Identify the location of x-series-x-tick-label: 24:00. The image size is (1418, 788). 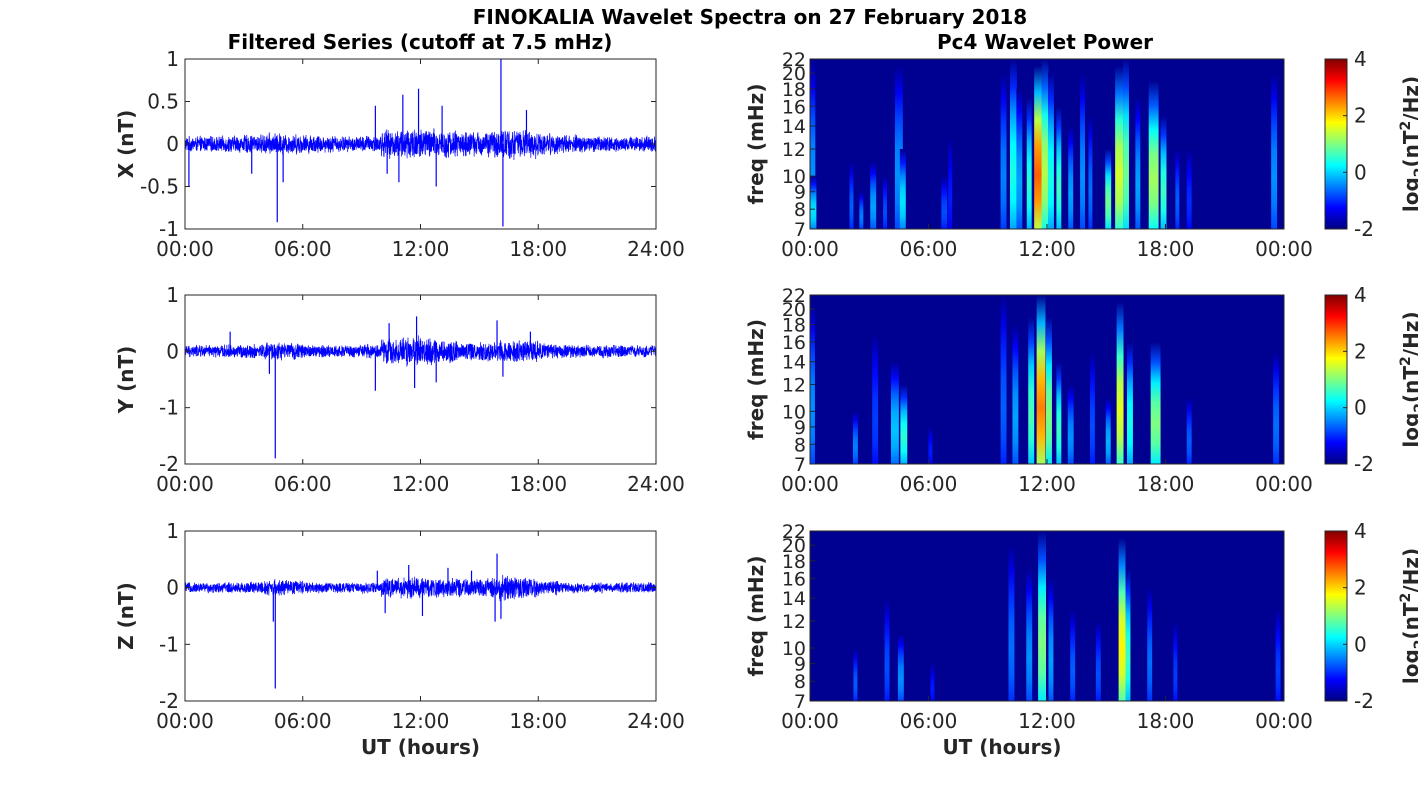
(656, 249).